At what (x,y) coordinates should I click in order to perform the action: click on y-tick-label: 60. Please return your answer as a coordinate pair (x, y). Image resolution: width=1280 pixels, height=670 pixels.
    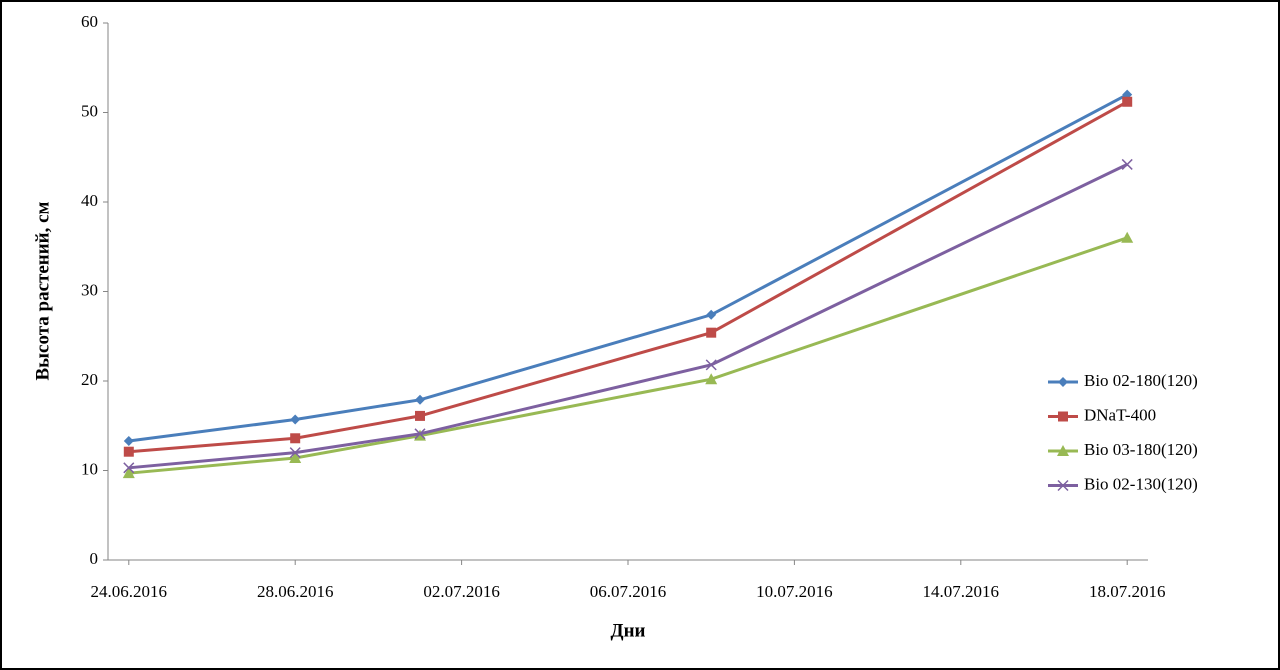
    Looking at the image, I should click on (89, 21).